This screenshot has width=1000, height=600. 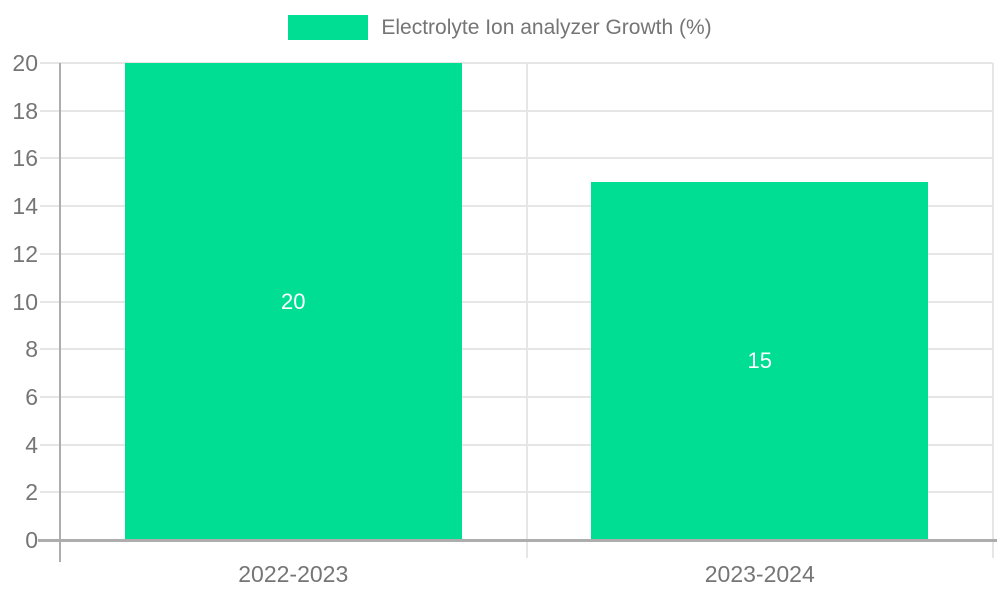 I want to click on y-tick-label-16: 16, so click(x=25, y=158).